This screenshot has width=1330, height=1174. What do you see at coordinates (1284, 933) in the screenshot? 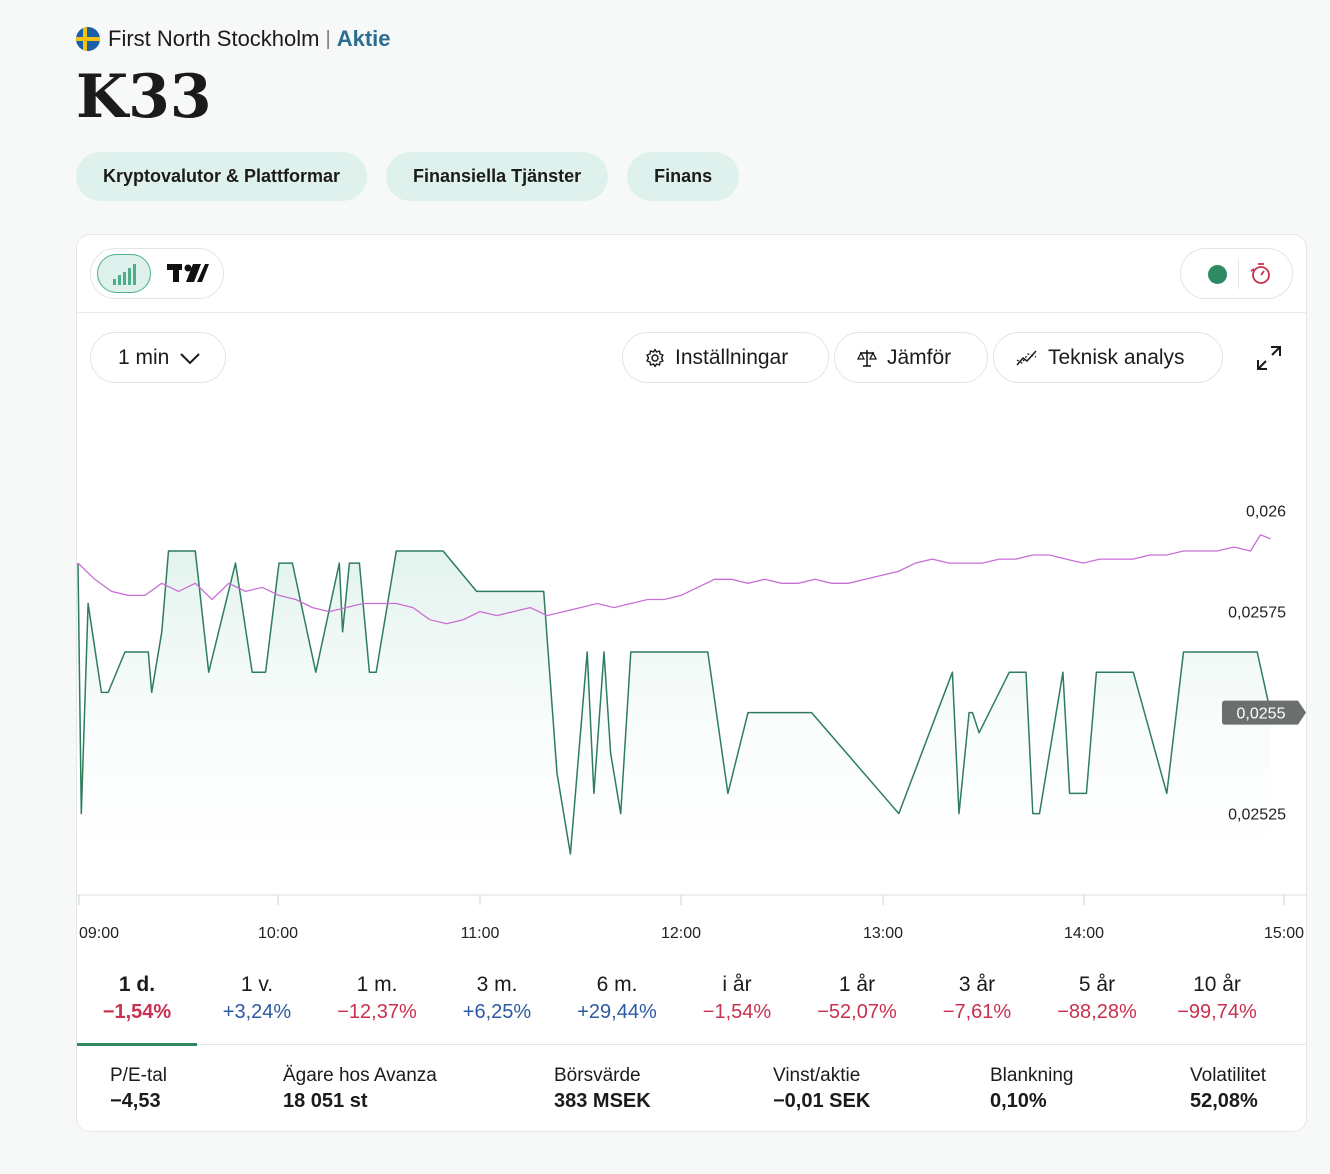
I see `x-tick-label: 15:00` at bounding box center [1284, 933].